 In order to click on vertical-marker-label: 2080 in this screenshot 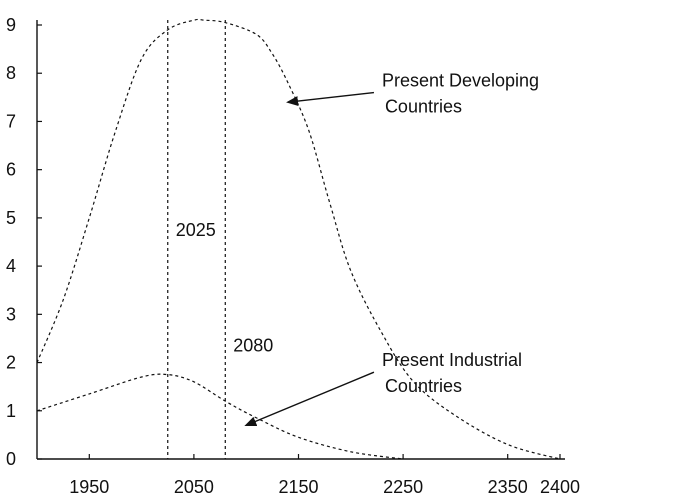, I will do `click(253, 346)`.